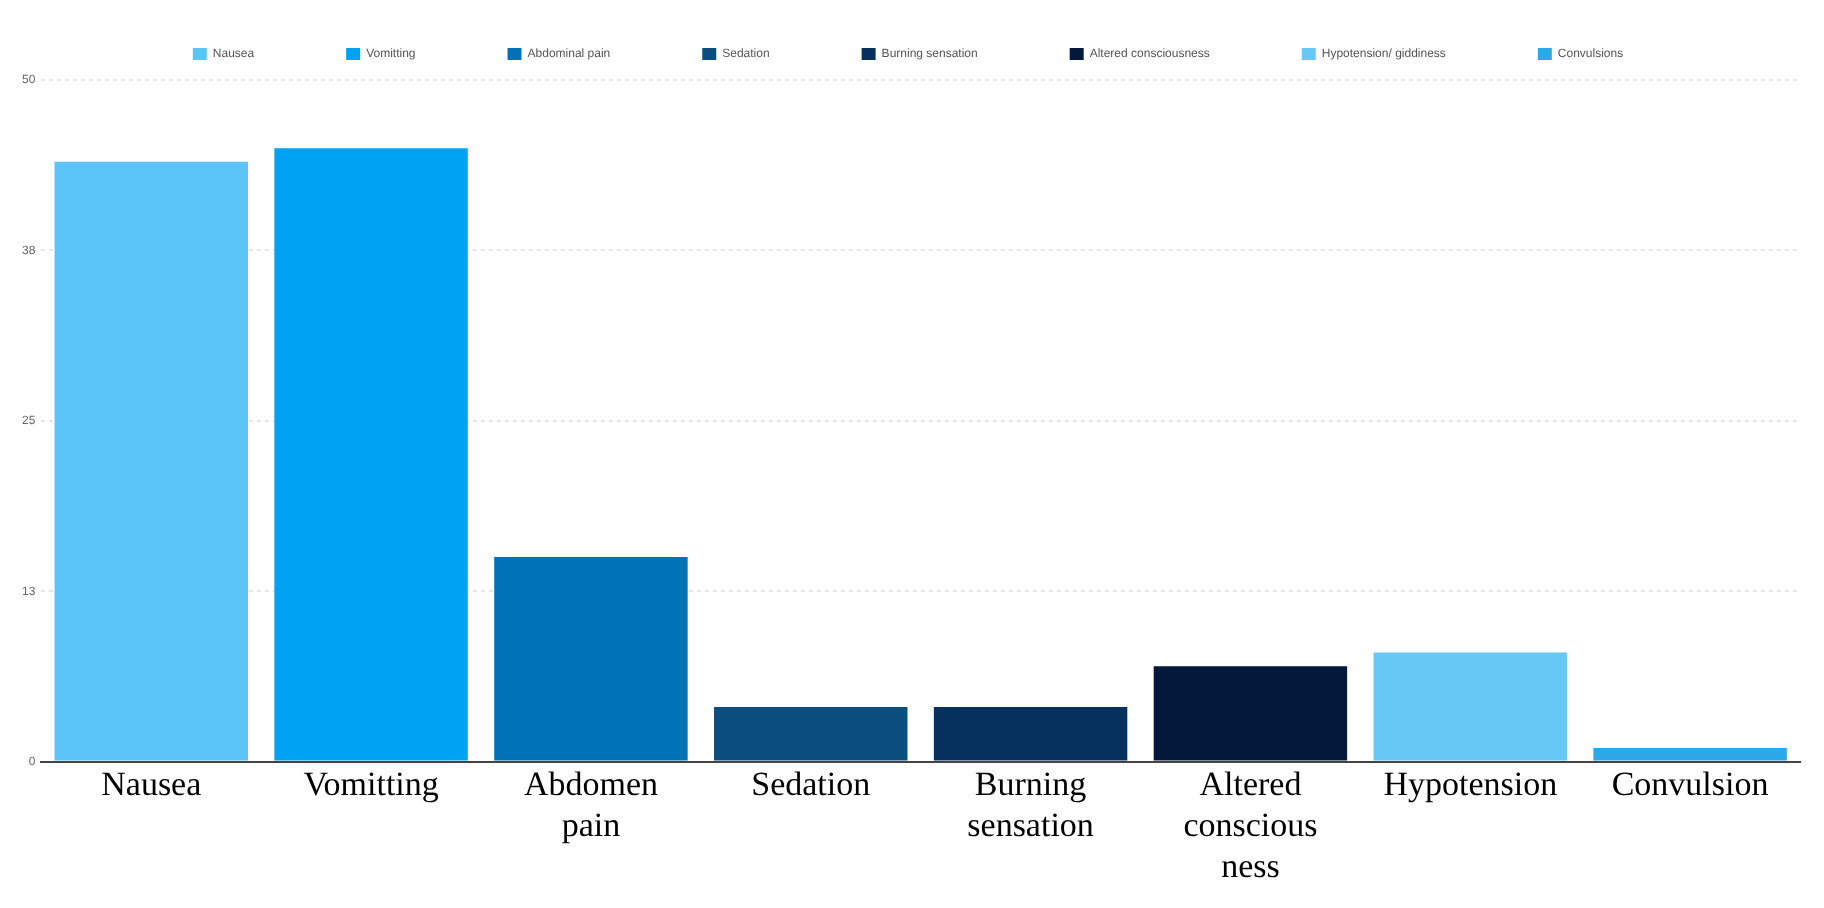 The width and height of the screenshot is (1824, 908). Describe the element at coordinates (811, 783) in the screenshot. I see `x-tick-label: Sedation` at that location.